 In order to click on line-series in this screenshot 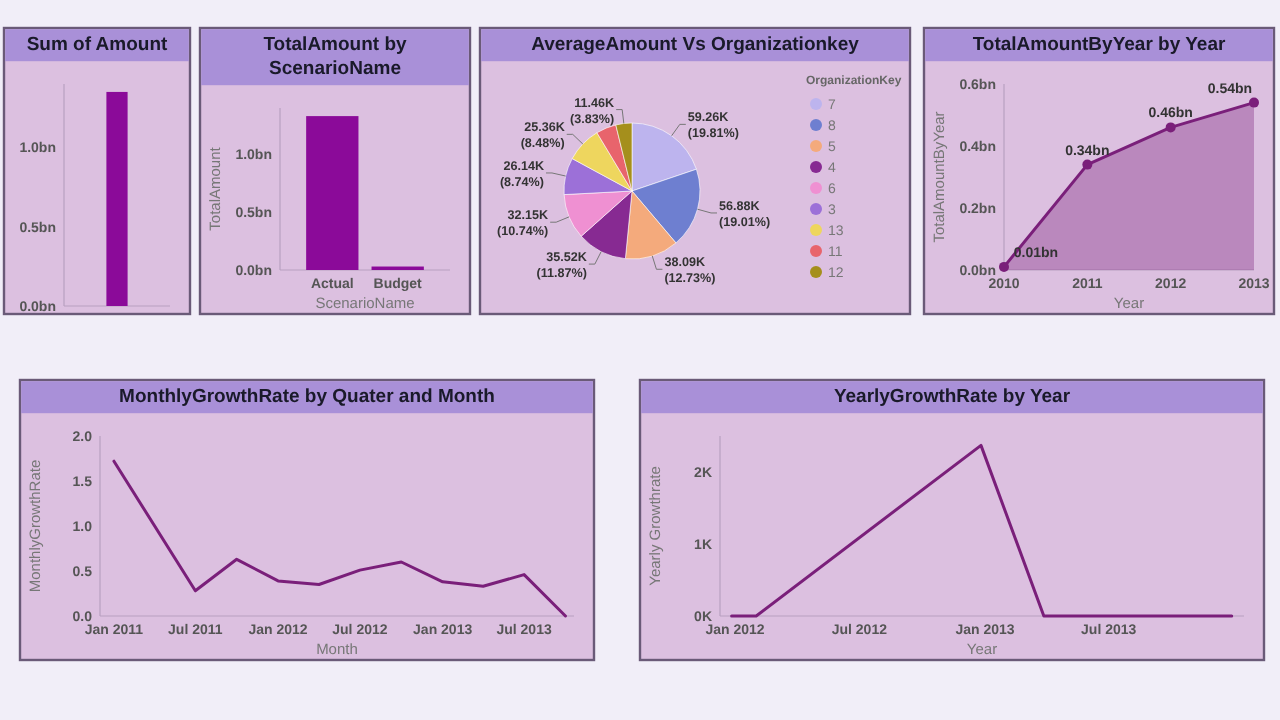, I will do `click(339, 538)`.